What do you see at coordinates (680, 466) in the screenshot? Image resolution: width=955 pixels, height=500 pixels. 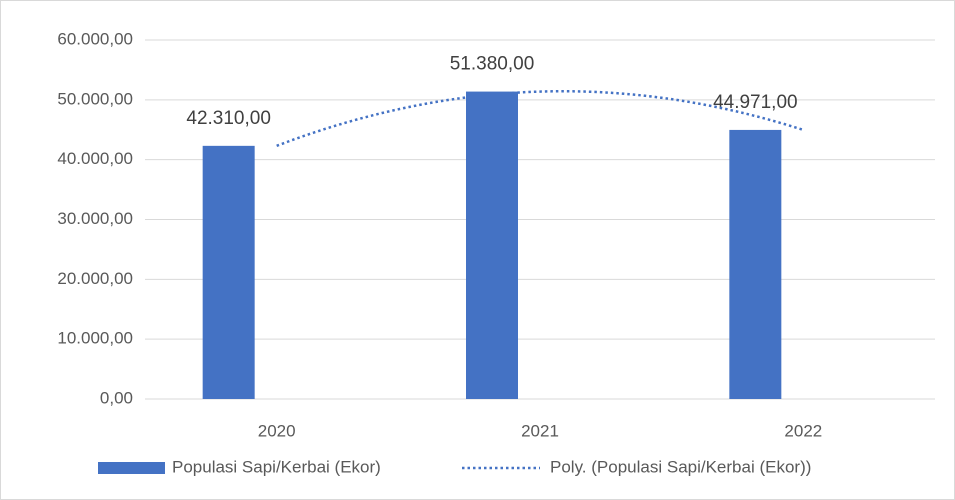 I see `legend-label: Poly. (Populasi Sapi/Kerbai (Ekor))` at bounding box center [680, 466].